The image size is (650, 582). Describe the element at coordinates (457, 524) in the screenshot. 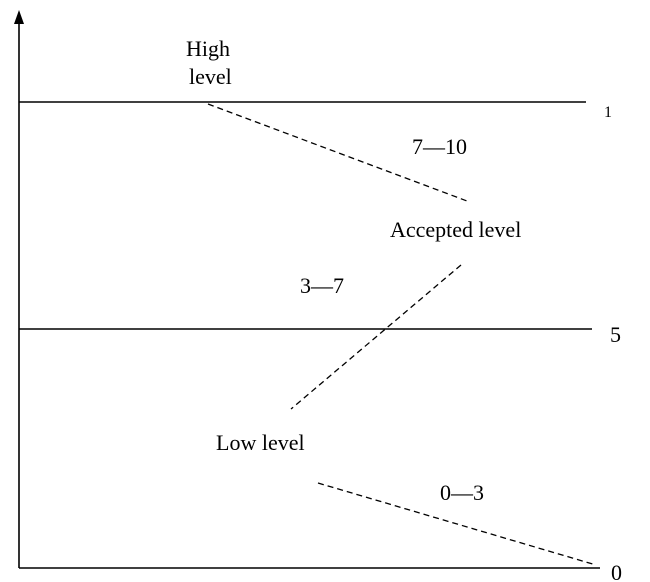

I see `dashed-connector-lower` at that location.